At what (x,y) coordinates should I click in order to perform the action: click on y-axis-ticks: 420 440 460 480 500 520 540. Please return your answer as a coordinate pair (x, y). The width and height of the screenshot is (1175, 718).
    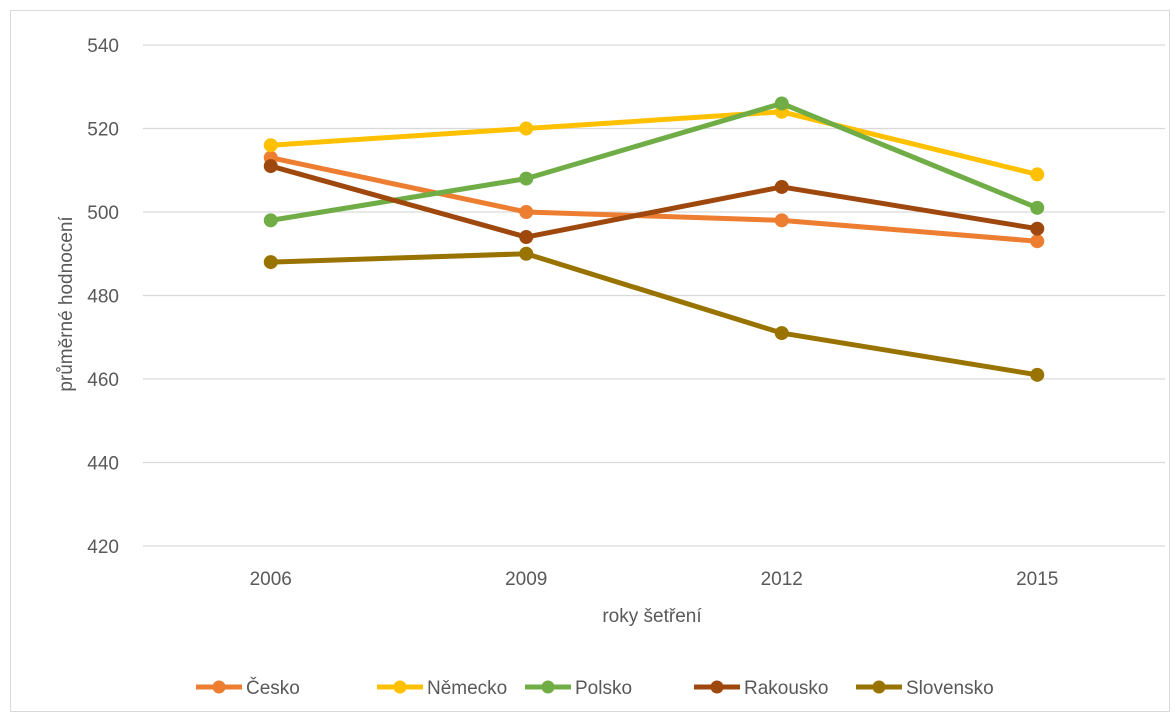
    Looking at the image, I should click on (103, 297).